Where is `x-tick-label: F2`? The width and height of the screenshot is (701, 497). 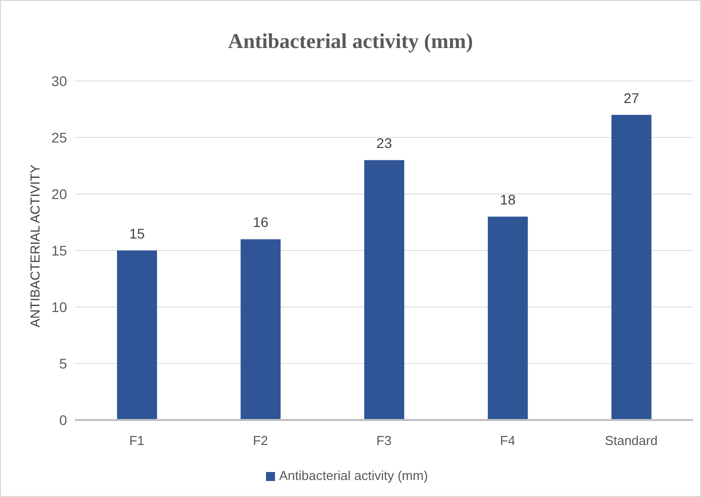
x-tick-label: F2 is located at coordinates (260, 440).